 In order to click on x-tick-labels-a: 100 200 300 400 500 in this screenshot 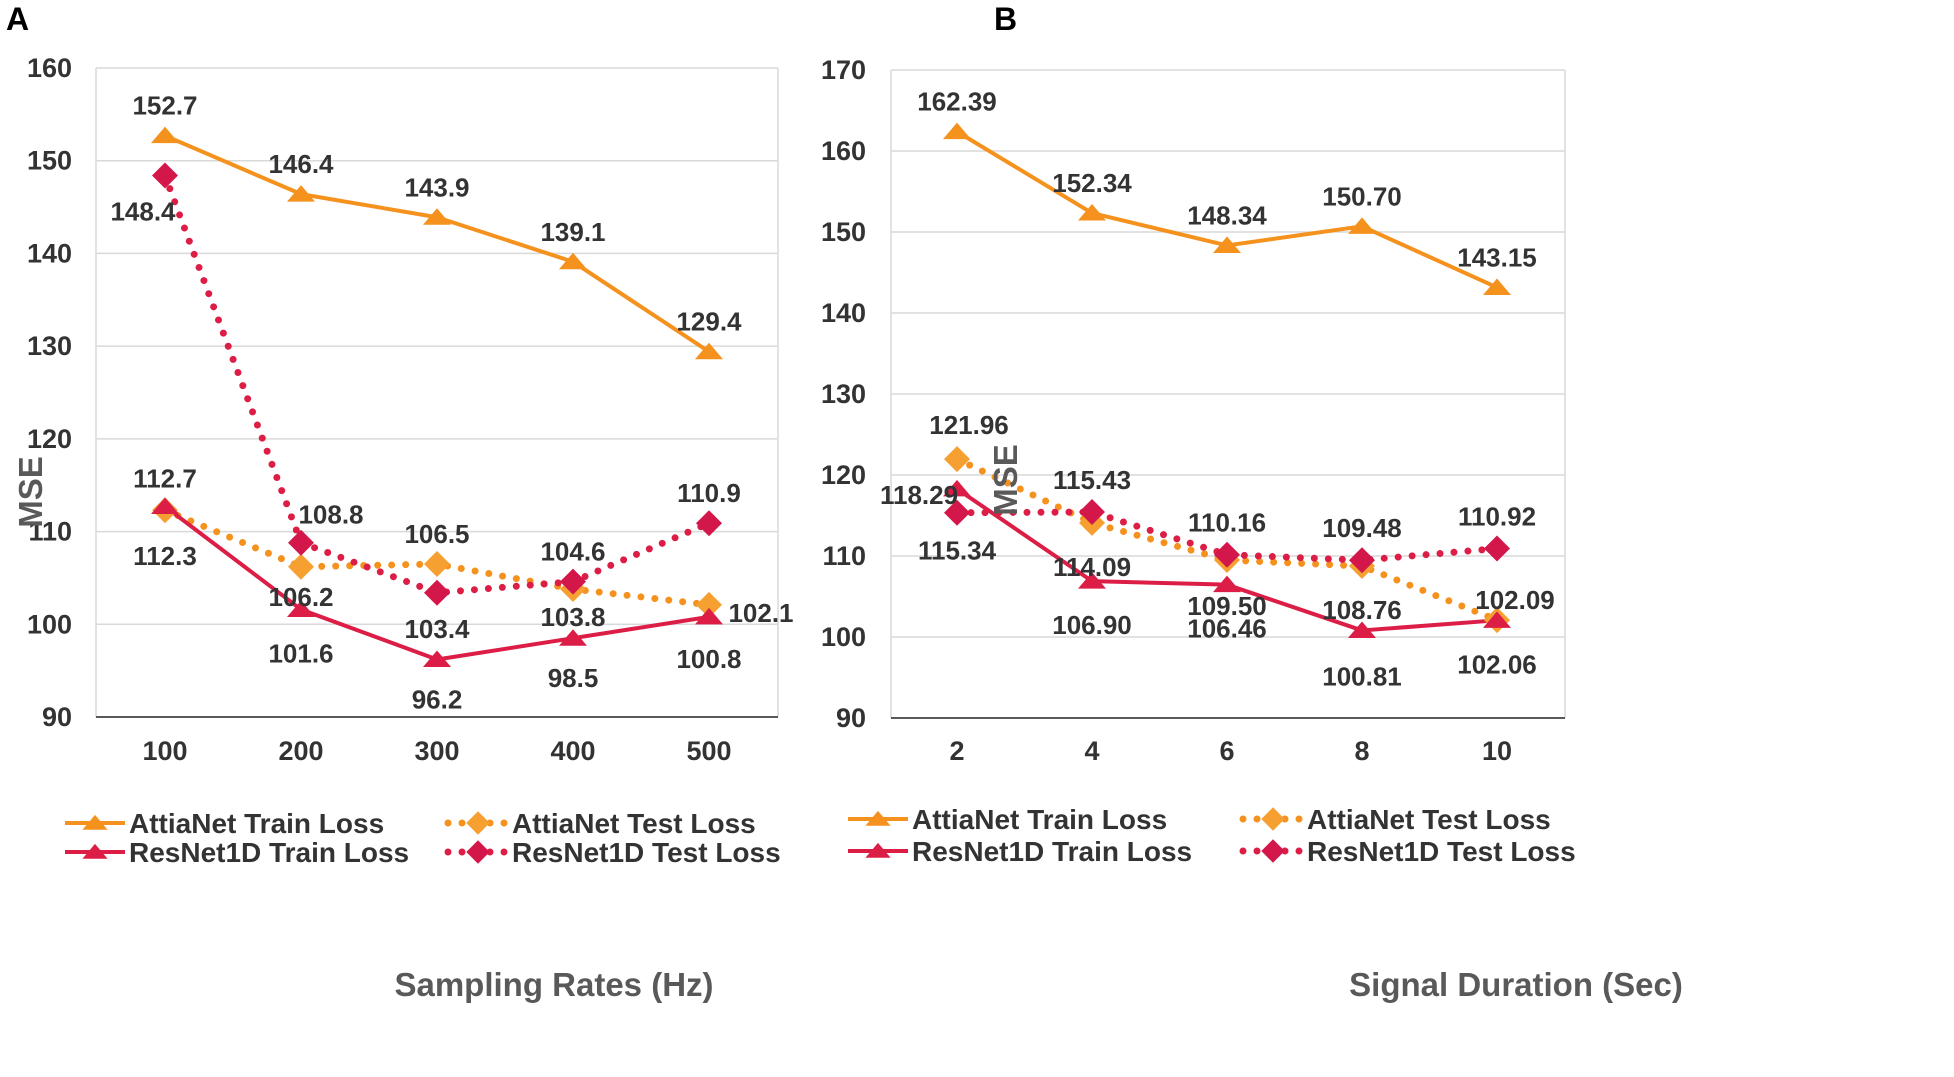, I will do `click(436, 751)`.